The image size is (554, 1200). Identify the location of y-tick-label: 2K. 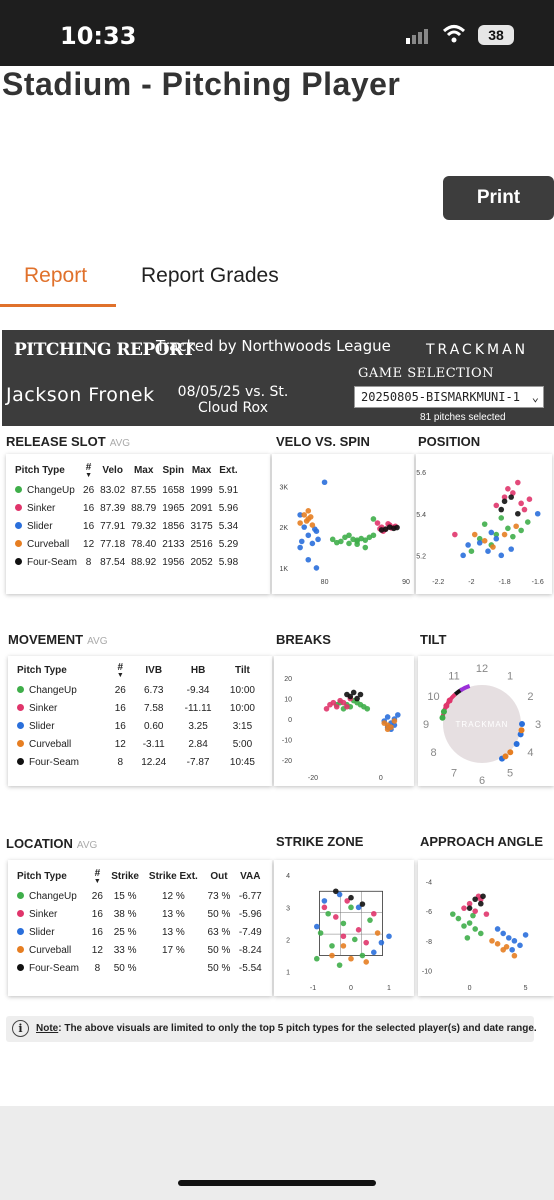
(283, 528).